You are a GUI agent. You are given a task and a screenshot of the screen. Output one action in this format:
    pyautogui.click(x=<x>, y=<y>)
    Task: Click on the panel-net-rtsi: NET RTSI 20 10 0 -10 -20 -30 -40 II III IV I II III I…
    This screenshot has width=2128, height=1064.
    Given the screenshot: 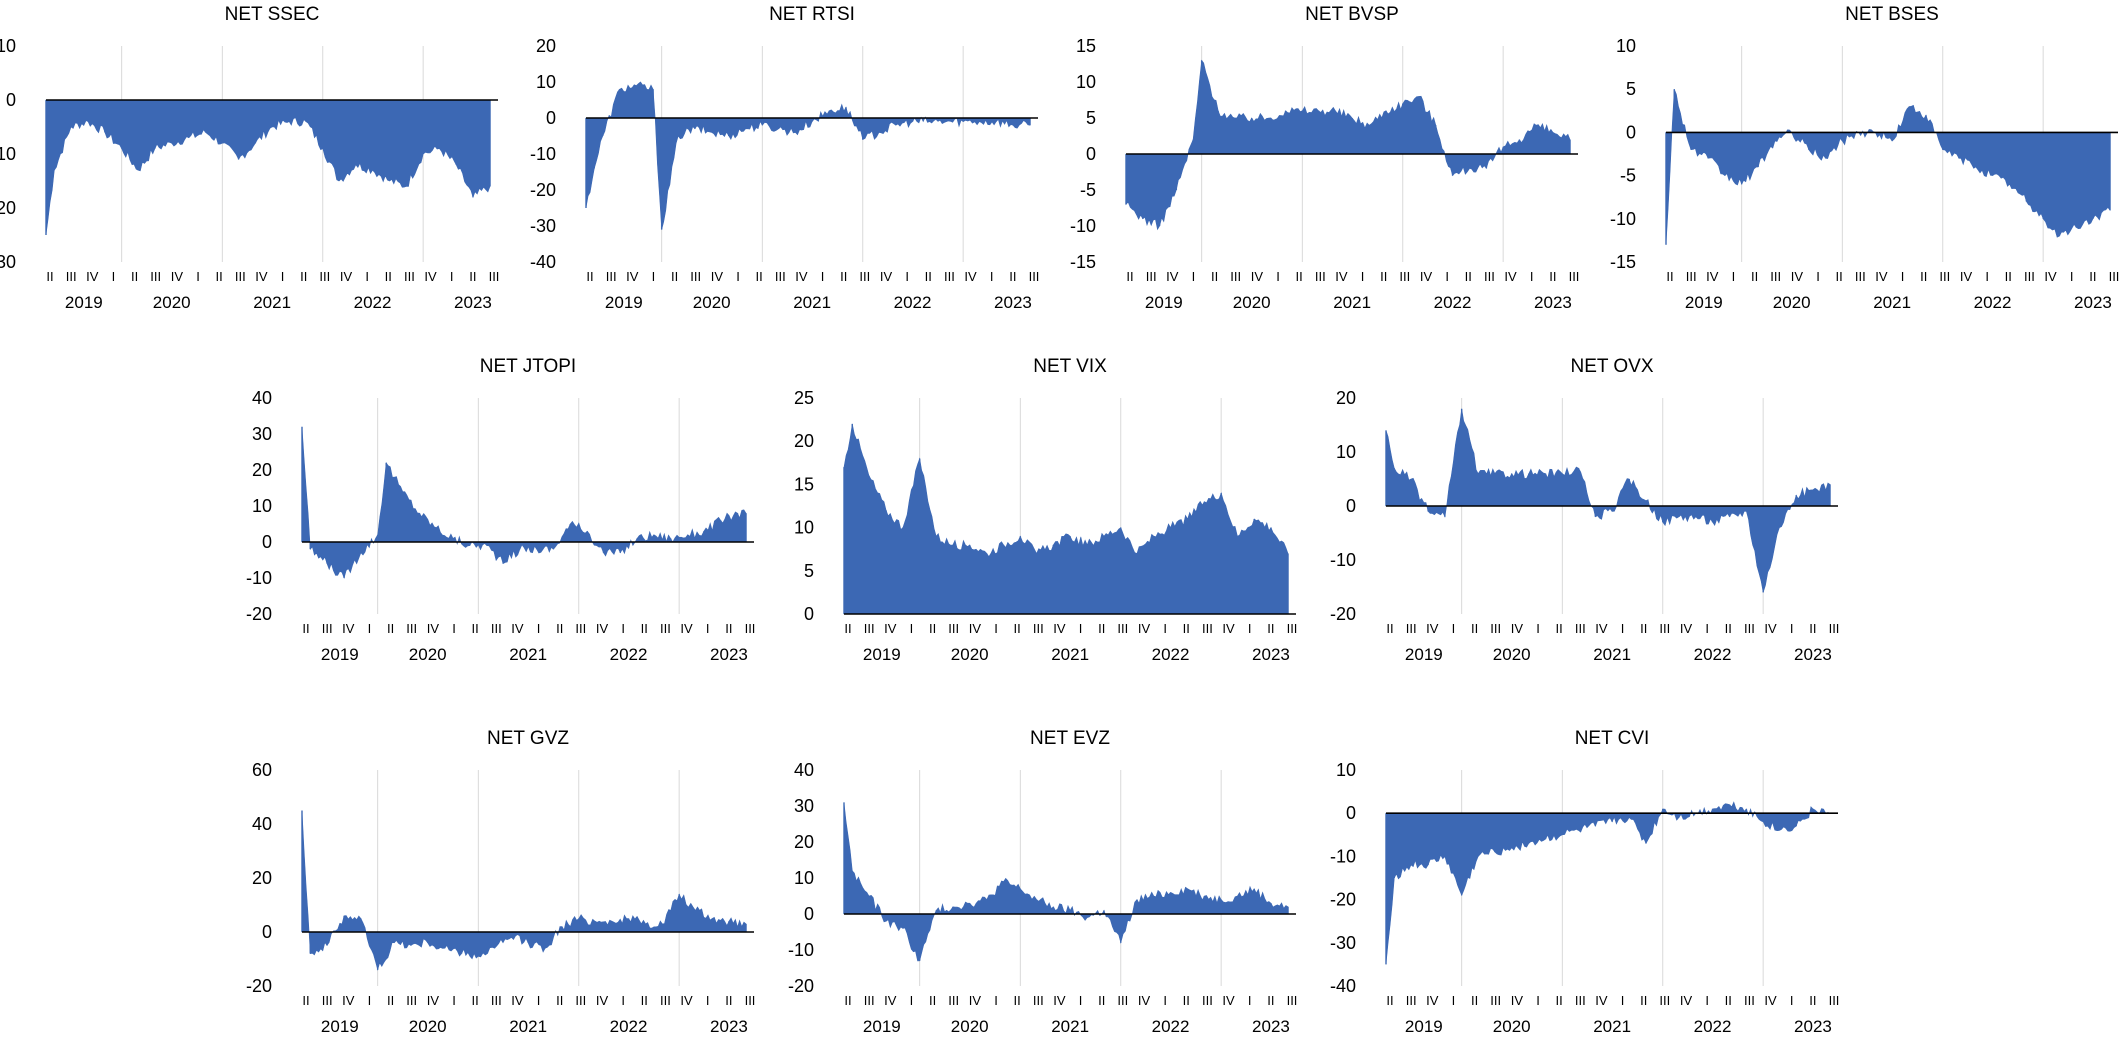 What is the action you would take?
    pyautogui.click(x=801, y=170)
    